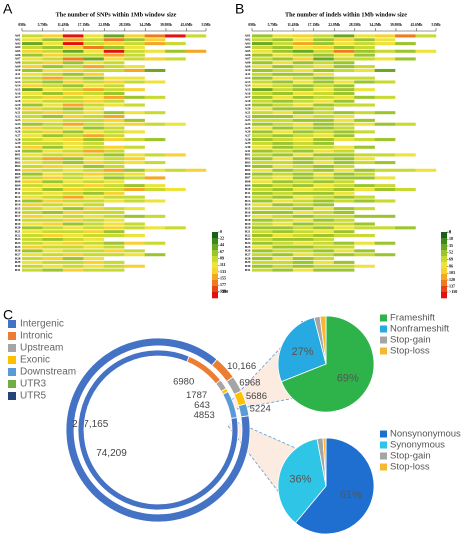  Describe the element at coordinates (18, 212) in the screenshot. I see `row-label: B16` at that location.